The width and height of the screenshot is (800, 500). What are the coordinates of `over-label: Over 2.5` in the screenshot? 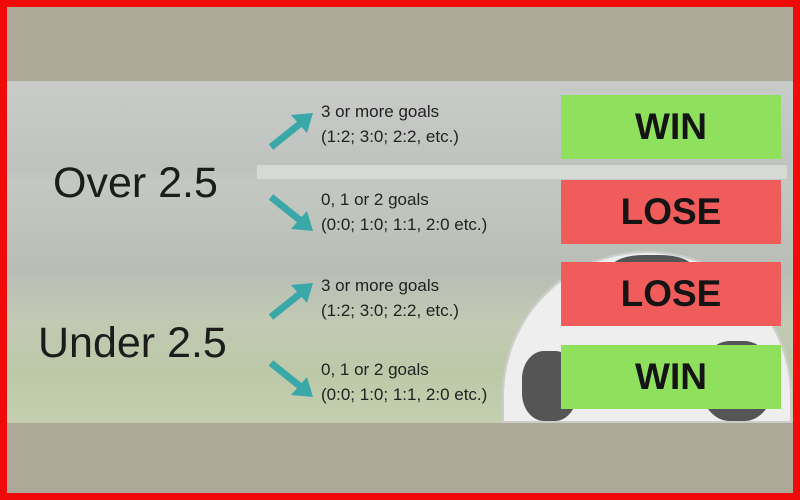 It's located at (135, 183).